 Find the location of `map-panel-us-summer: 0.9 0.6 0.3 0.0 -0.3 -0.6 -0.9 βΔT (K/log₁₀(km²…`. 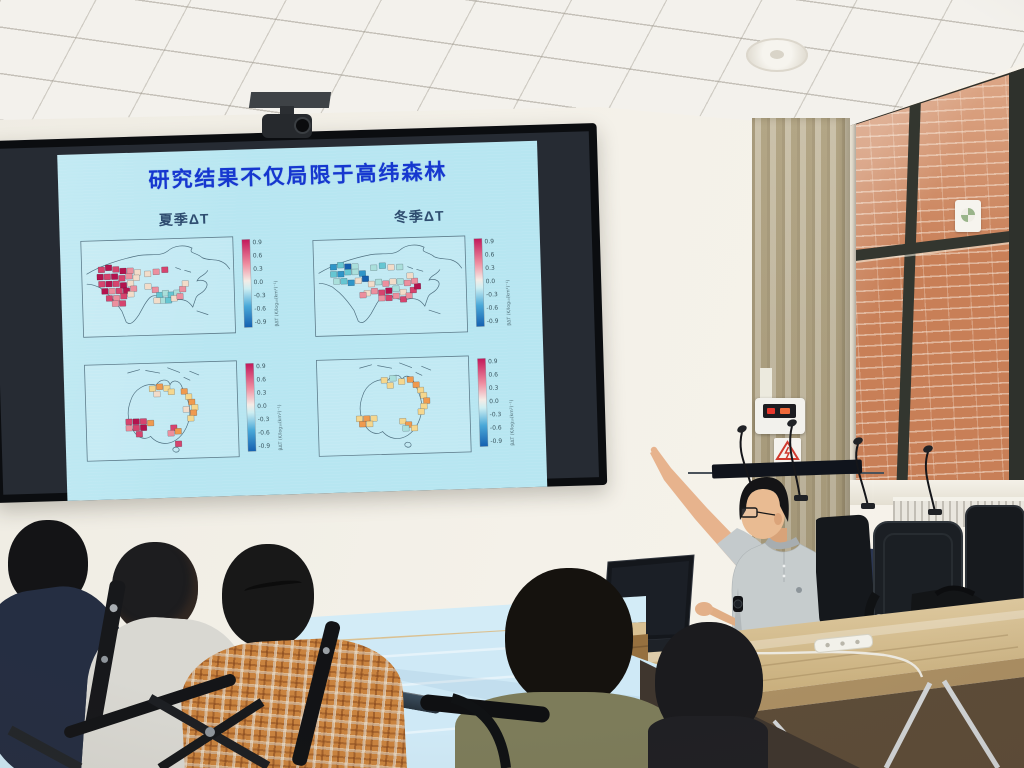

map-panel-us-summer: 0.9 0.6 0.3 0.0 -0.3 -0.6 -0.9 βΔT (K/log₁₀(km²… is located at coordinates (181, 287).